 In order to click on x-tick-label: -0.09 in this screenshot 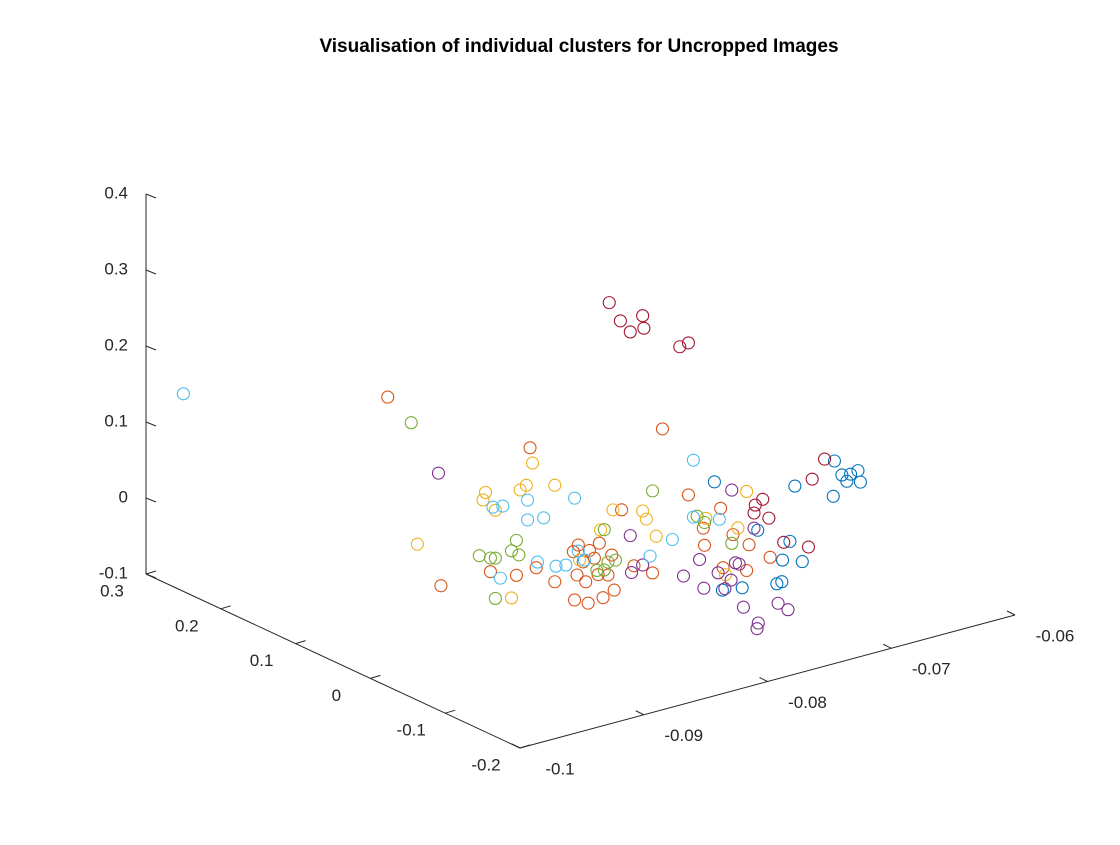, I will do `click(683, 735)`.